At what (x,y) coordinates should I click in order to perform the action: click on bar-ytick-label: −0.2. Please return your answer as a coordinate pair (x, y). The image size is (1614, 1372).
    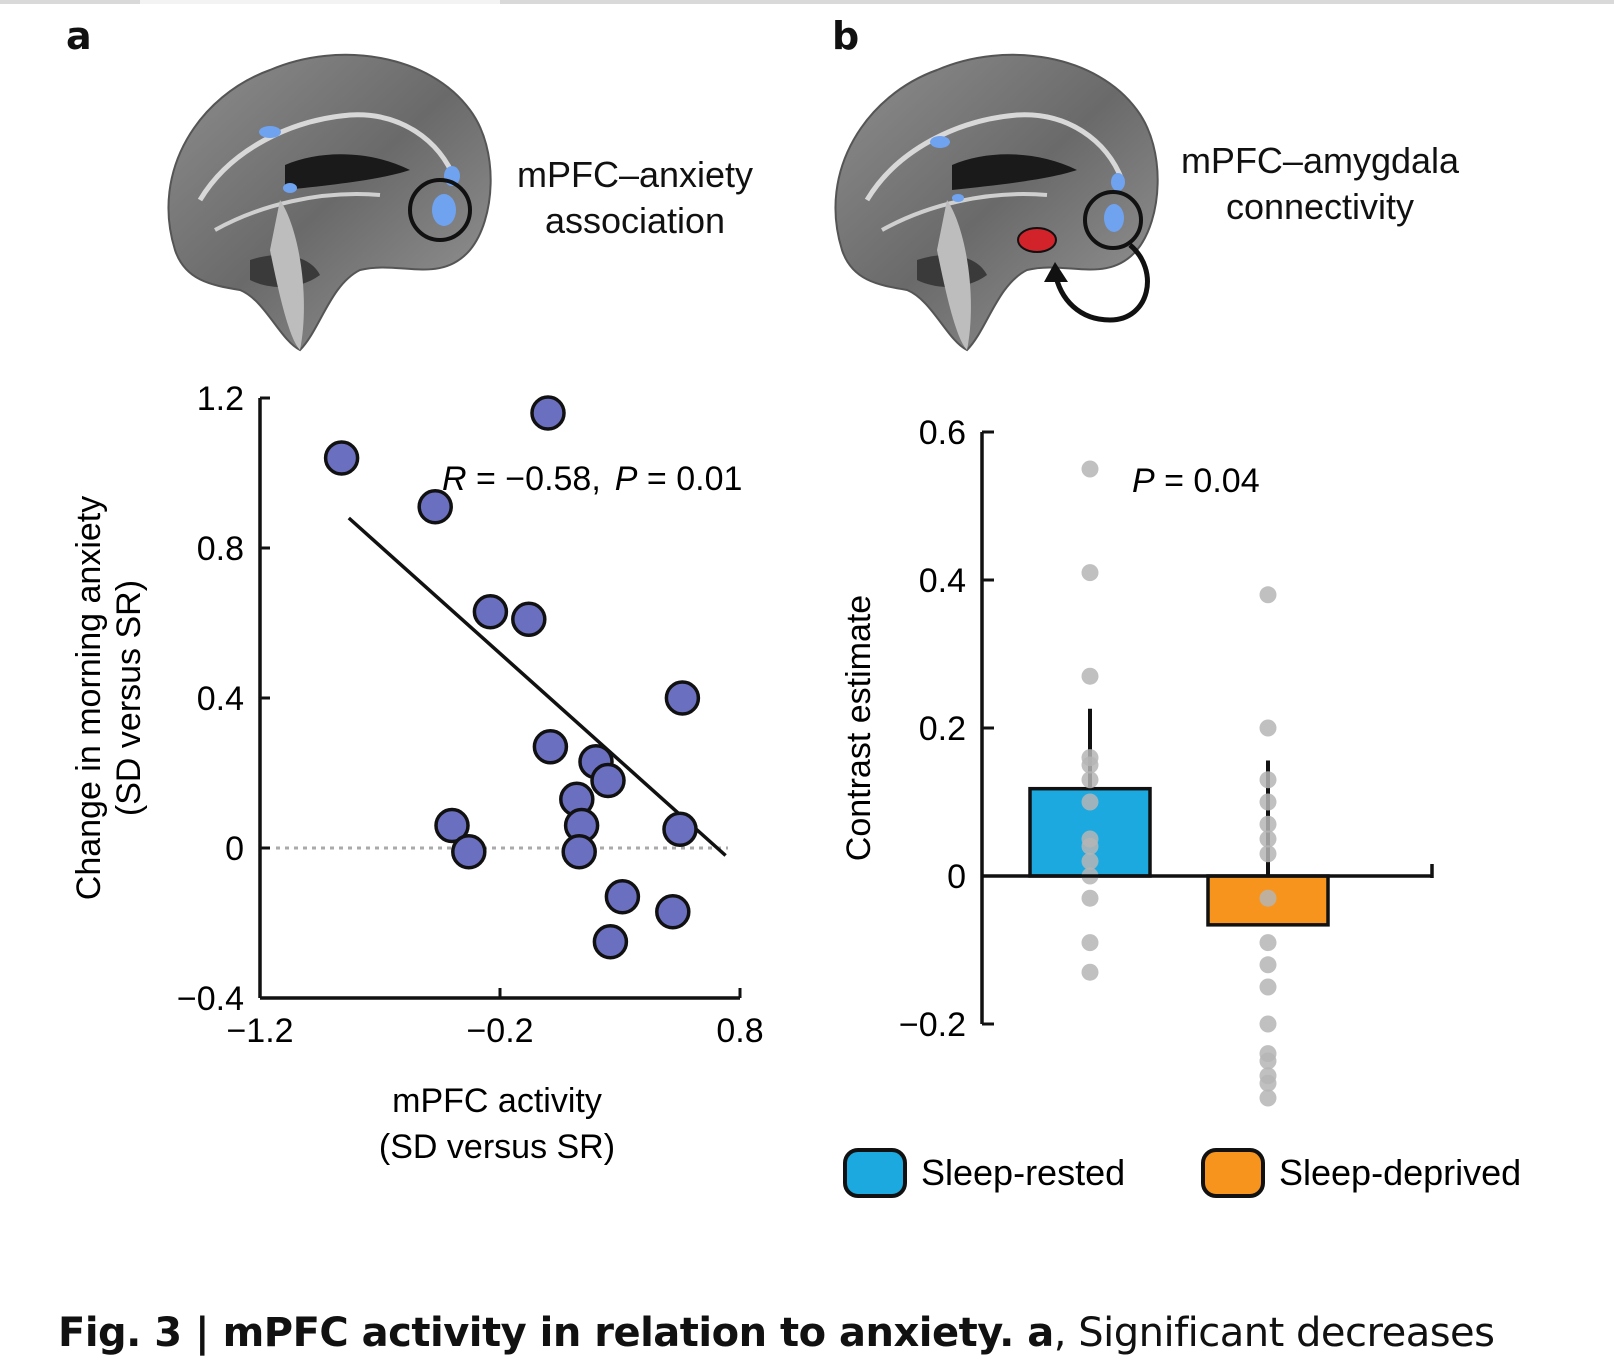
    Looking at the image, I should click on (932, 1025).